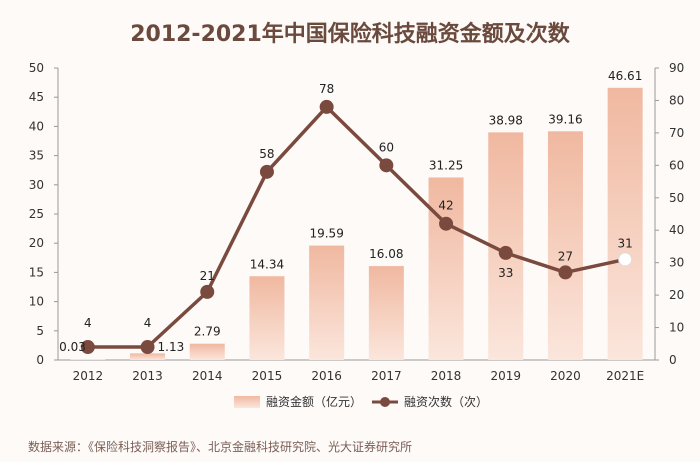 The height and width of the screenshot is (462, 700). Describe the element at coordinates (676, 263) in the screenshot. I see `y-right-tick-label: 30` at that location.